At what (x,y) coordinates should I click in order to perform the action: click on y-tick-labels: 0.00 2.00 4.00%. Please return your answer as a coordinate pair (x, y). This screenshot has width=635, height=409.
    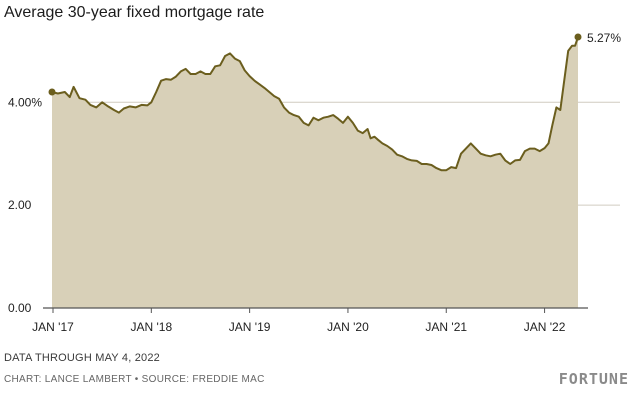
    Looking at the image, I should click on (25, 205).